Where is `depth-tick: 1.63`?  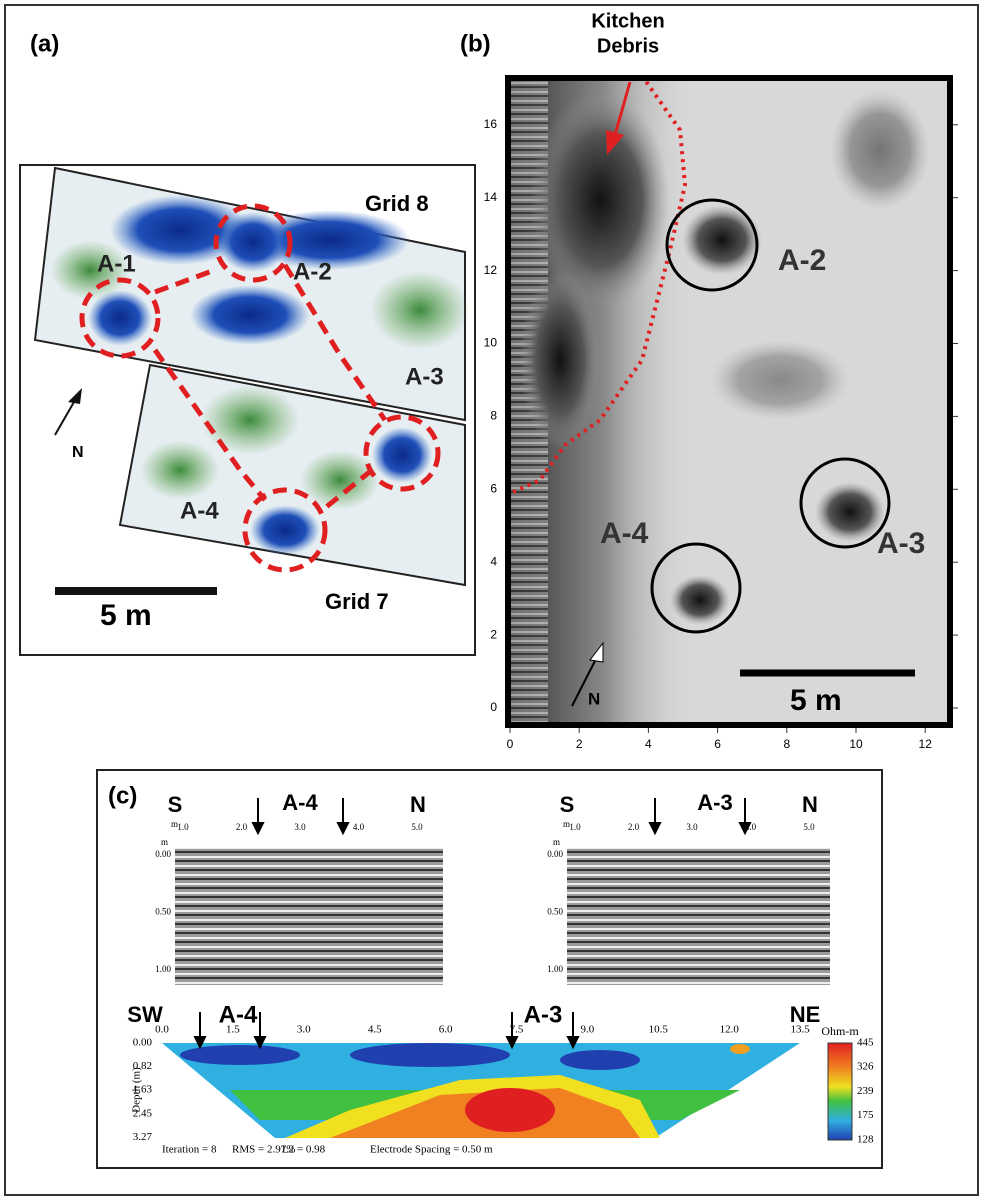 depth-tick: 1.63 is located at coordinates (143, 1090).